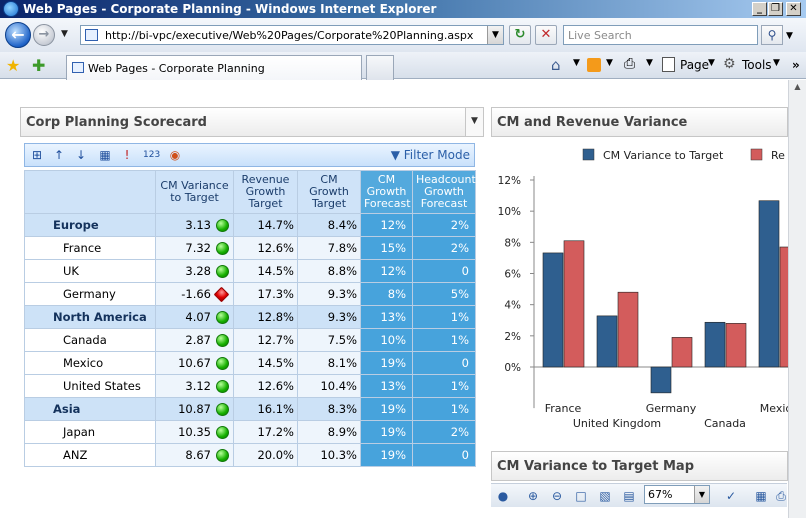 This screenshot has width=806, height=518. Describe the element at coordinates (557, 496) in the screenshot. I see `zoom-out-icon: ⊖` at that location.